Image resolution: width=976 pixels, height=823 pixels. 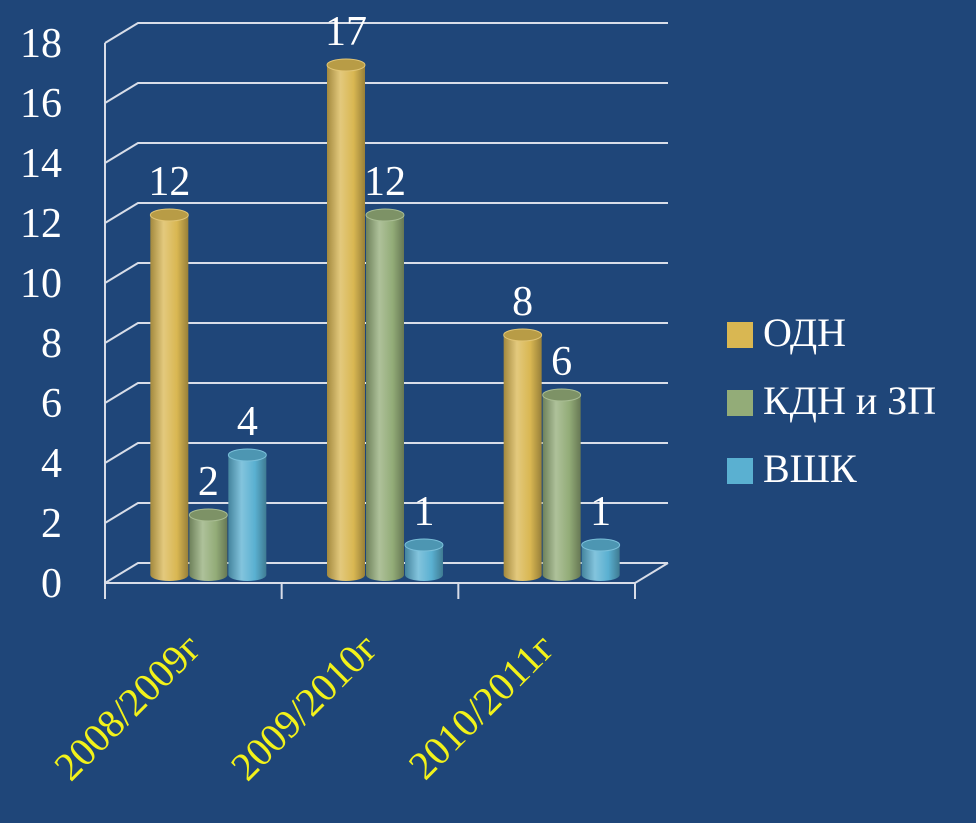 I want to click on legend: ОДН КДН и ЗП ВШК, so click(x=831, y=400).